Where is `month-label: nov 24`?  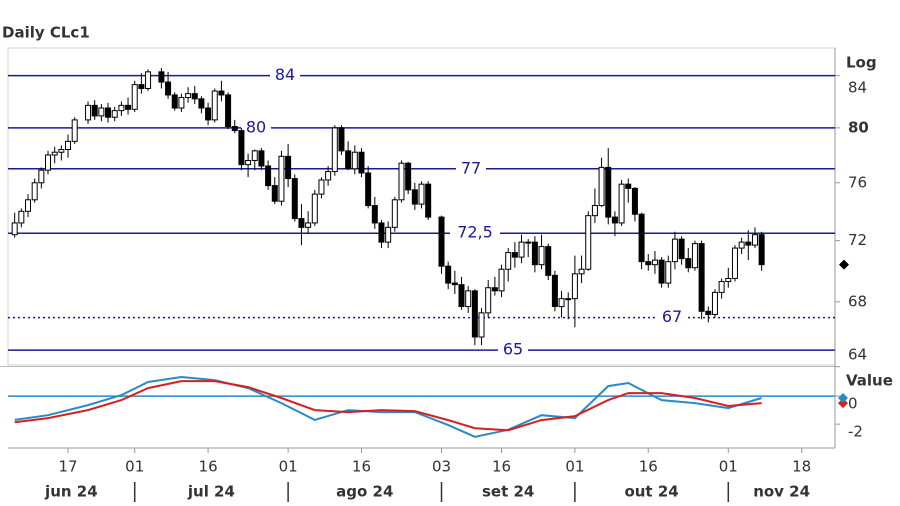
month-label: nov 24 is located at coordinates (781, 492).